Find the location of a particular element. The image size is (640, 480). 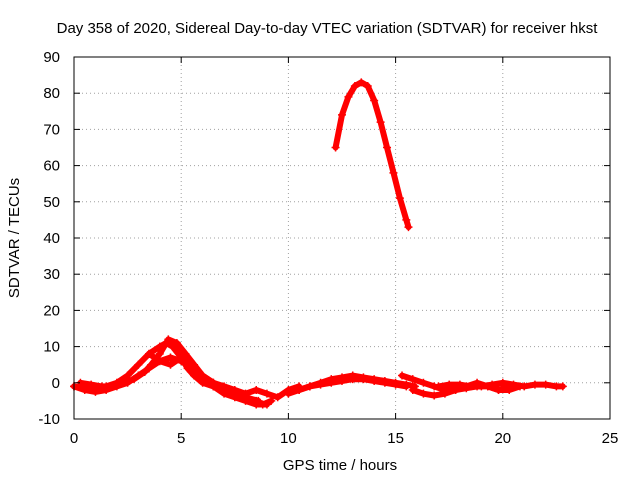

y-tick-label: 80 is located at coordinates (51, 93).